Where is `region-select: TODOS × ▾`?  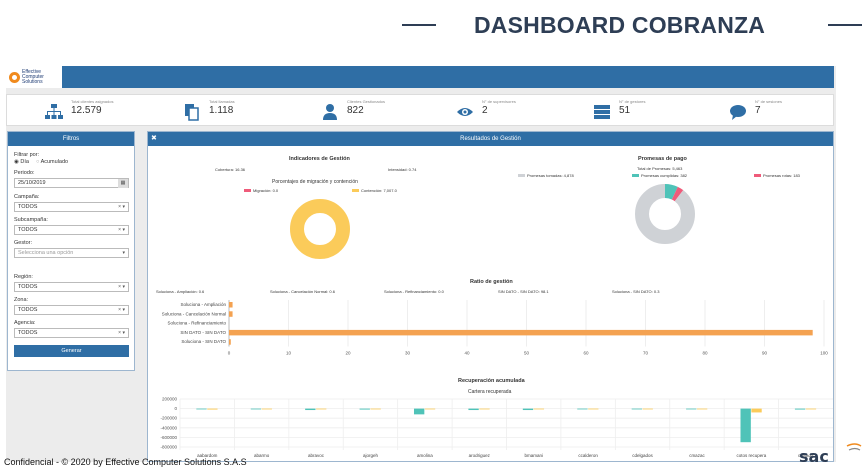 region-select: TODOS × ▾ is located at coordinates (71, 287).